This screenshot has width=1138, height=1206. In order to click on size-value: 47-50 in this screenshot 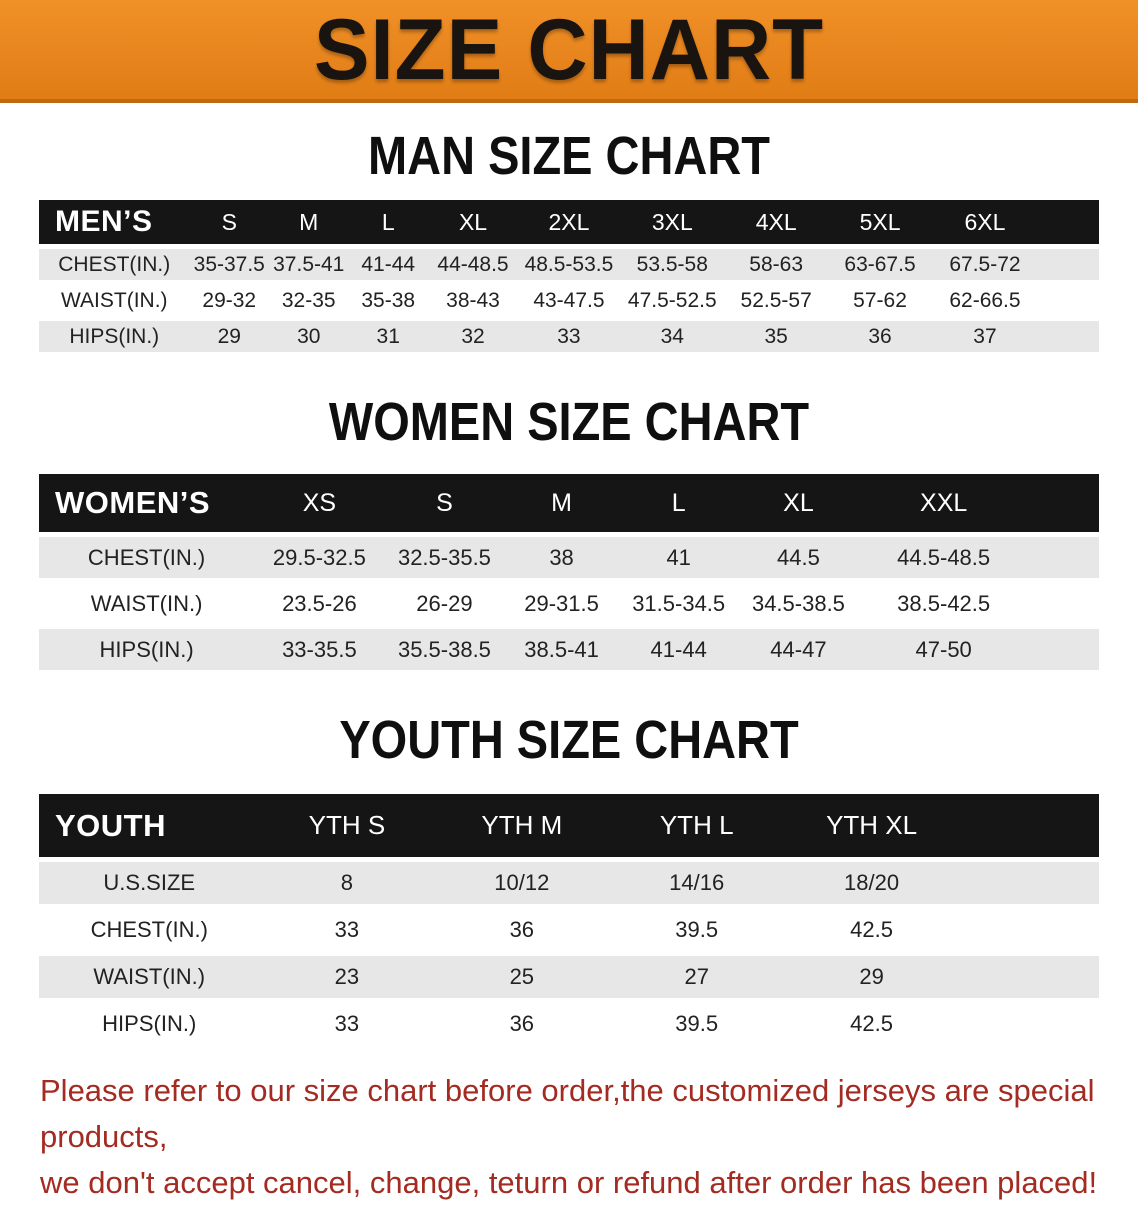, I will do `click(943, 649)`.